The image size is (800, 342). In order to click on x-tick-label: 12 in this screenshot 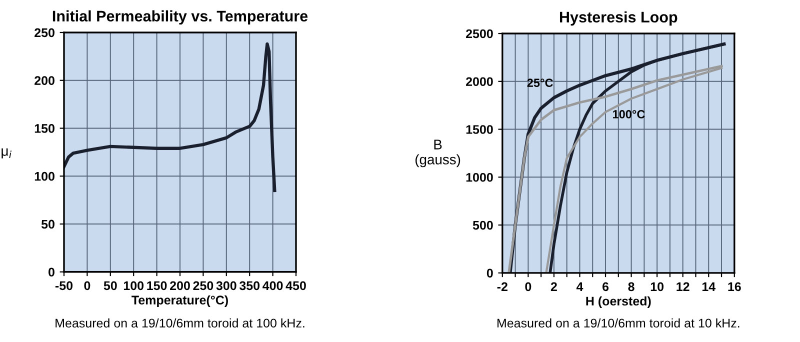, I will do `click(683, 286)`.